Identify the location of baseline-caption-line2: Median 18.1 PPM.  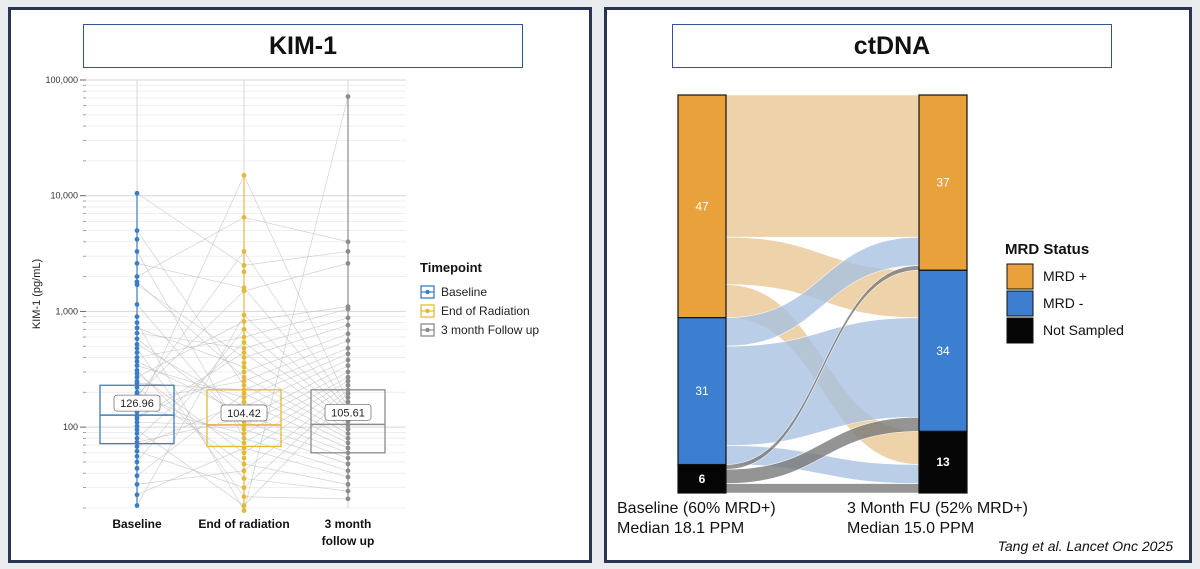
(681, 528).